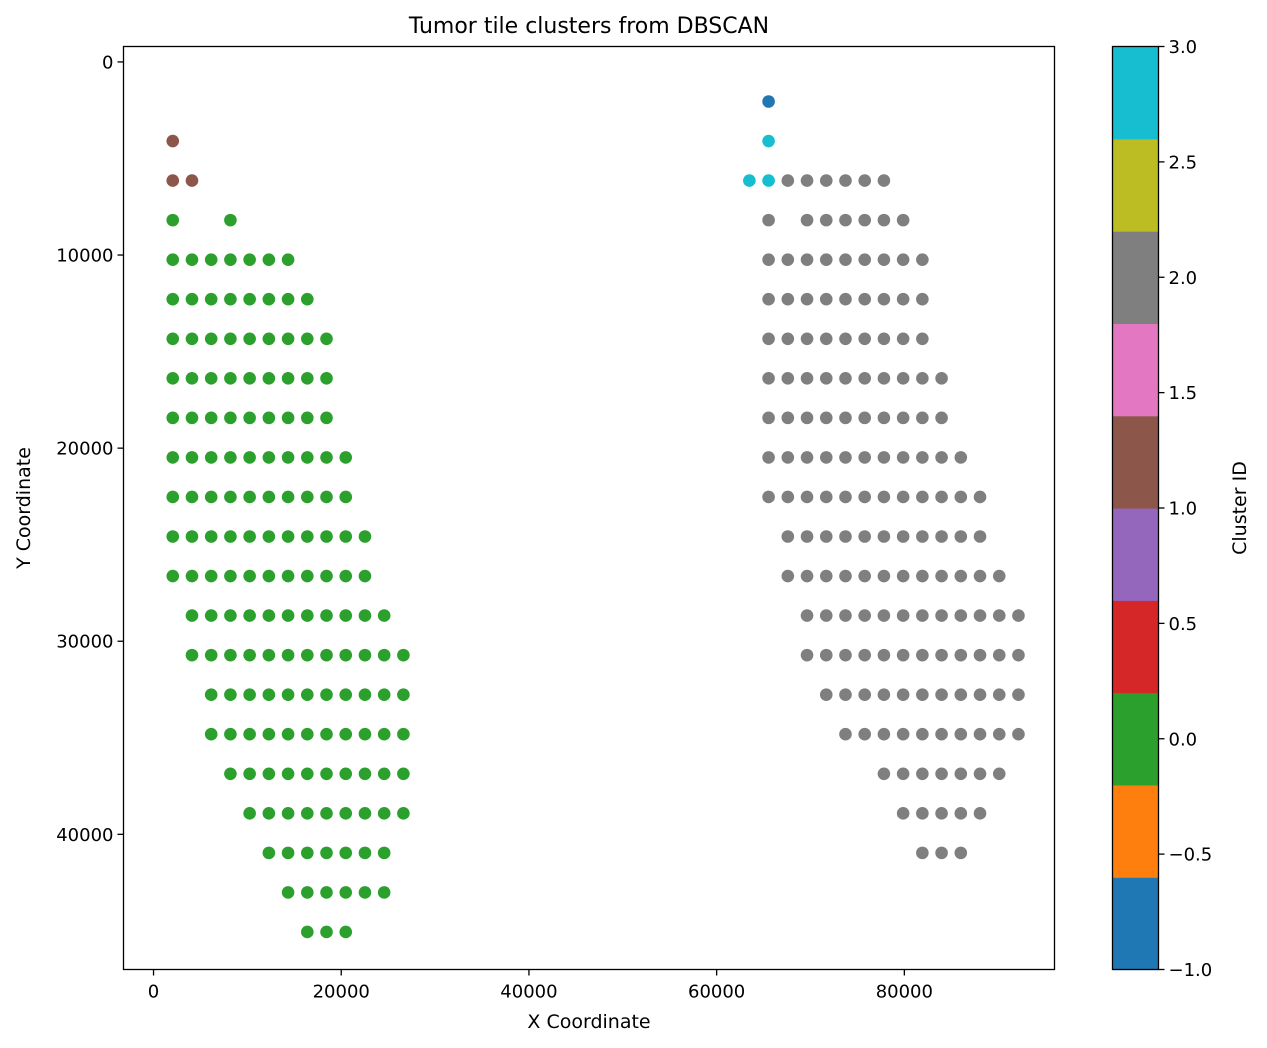 Image resolution: width=1267 pixels, height=1048 pixels. I want to click on x-tick-label: 60000, so click(716, 992).